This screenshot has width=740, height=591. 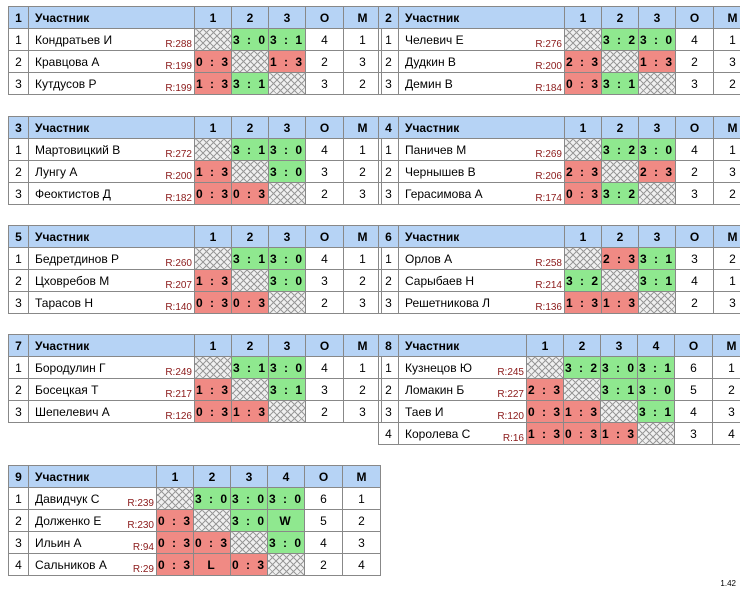 I want to click on group-header-row: 4 Участник 1 2 3 О М, so click(x=559, y=127).